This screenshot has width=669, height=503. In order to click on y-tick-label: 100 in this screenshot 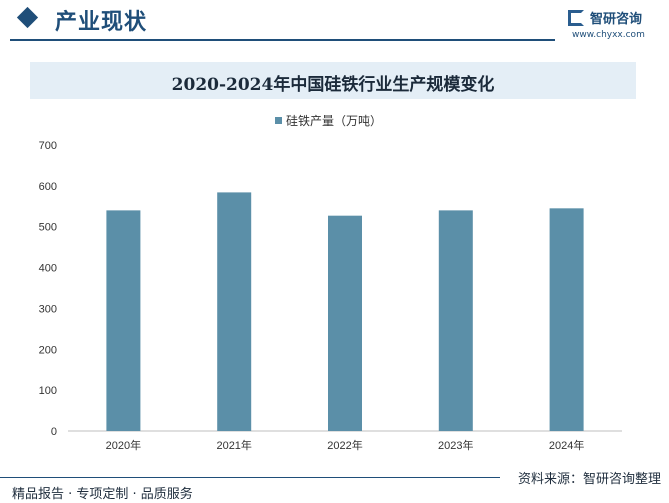, I will do `click(48, 391)`.